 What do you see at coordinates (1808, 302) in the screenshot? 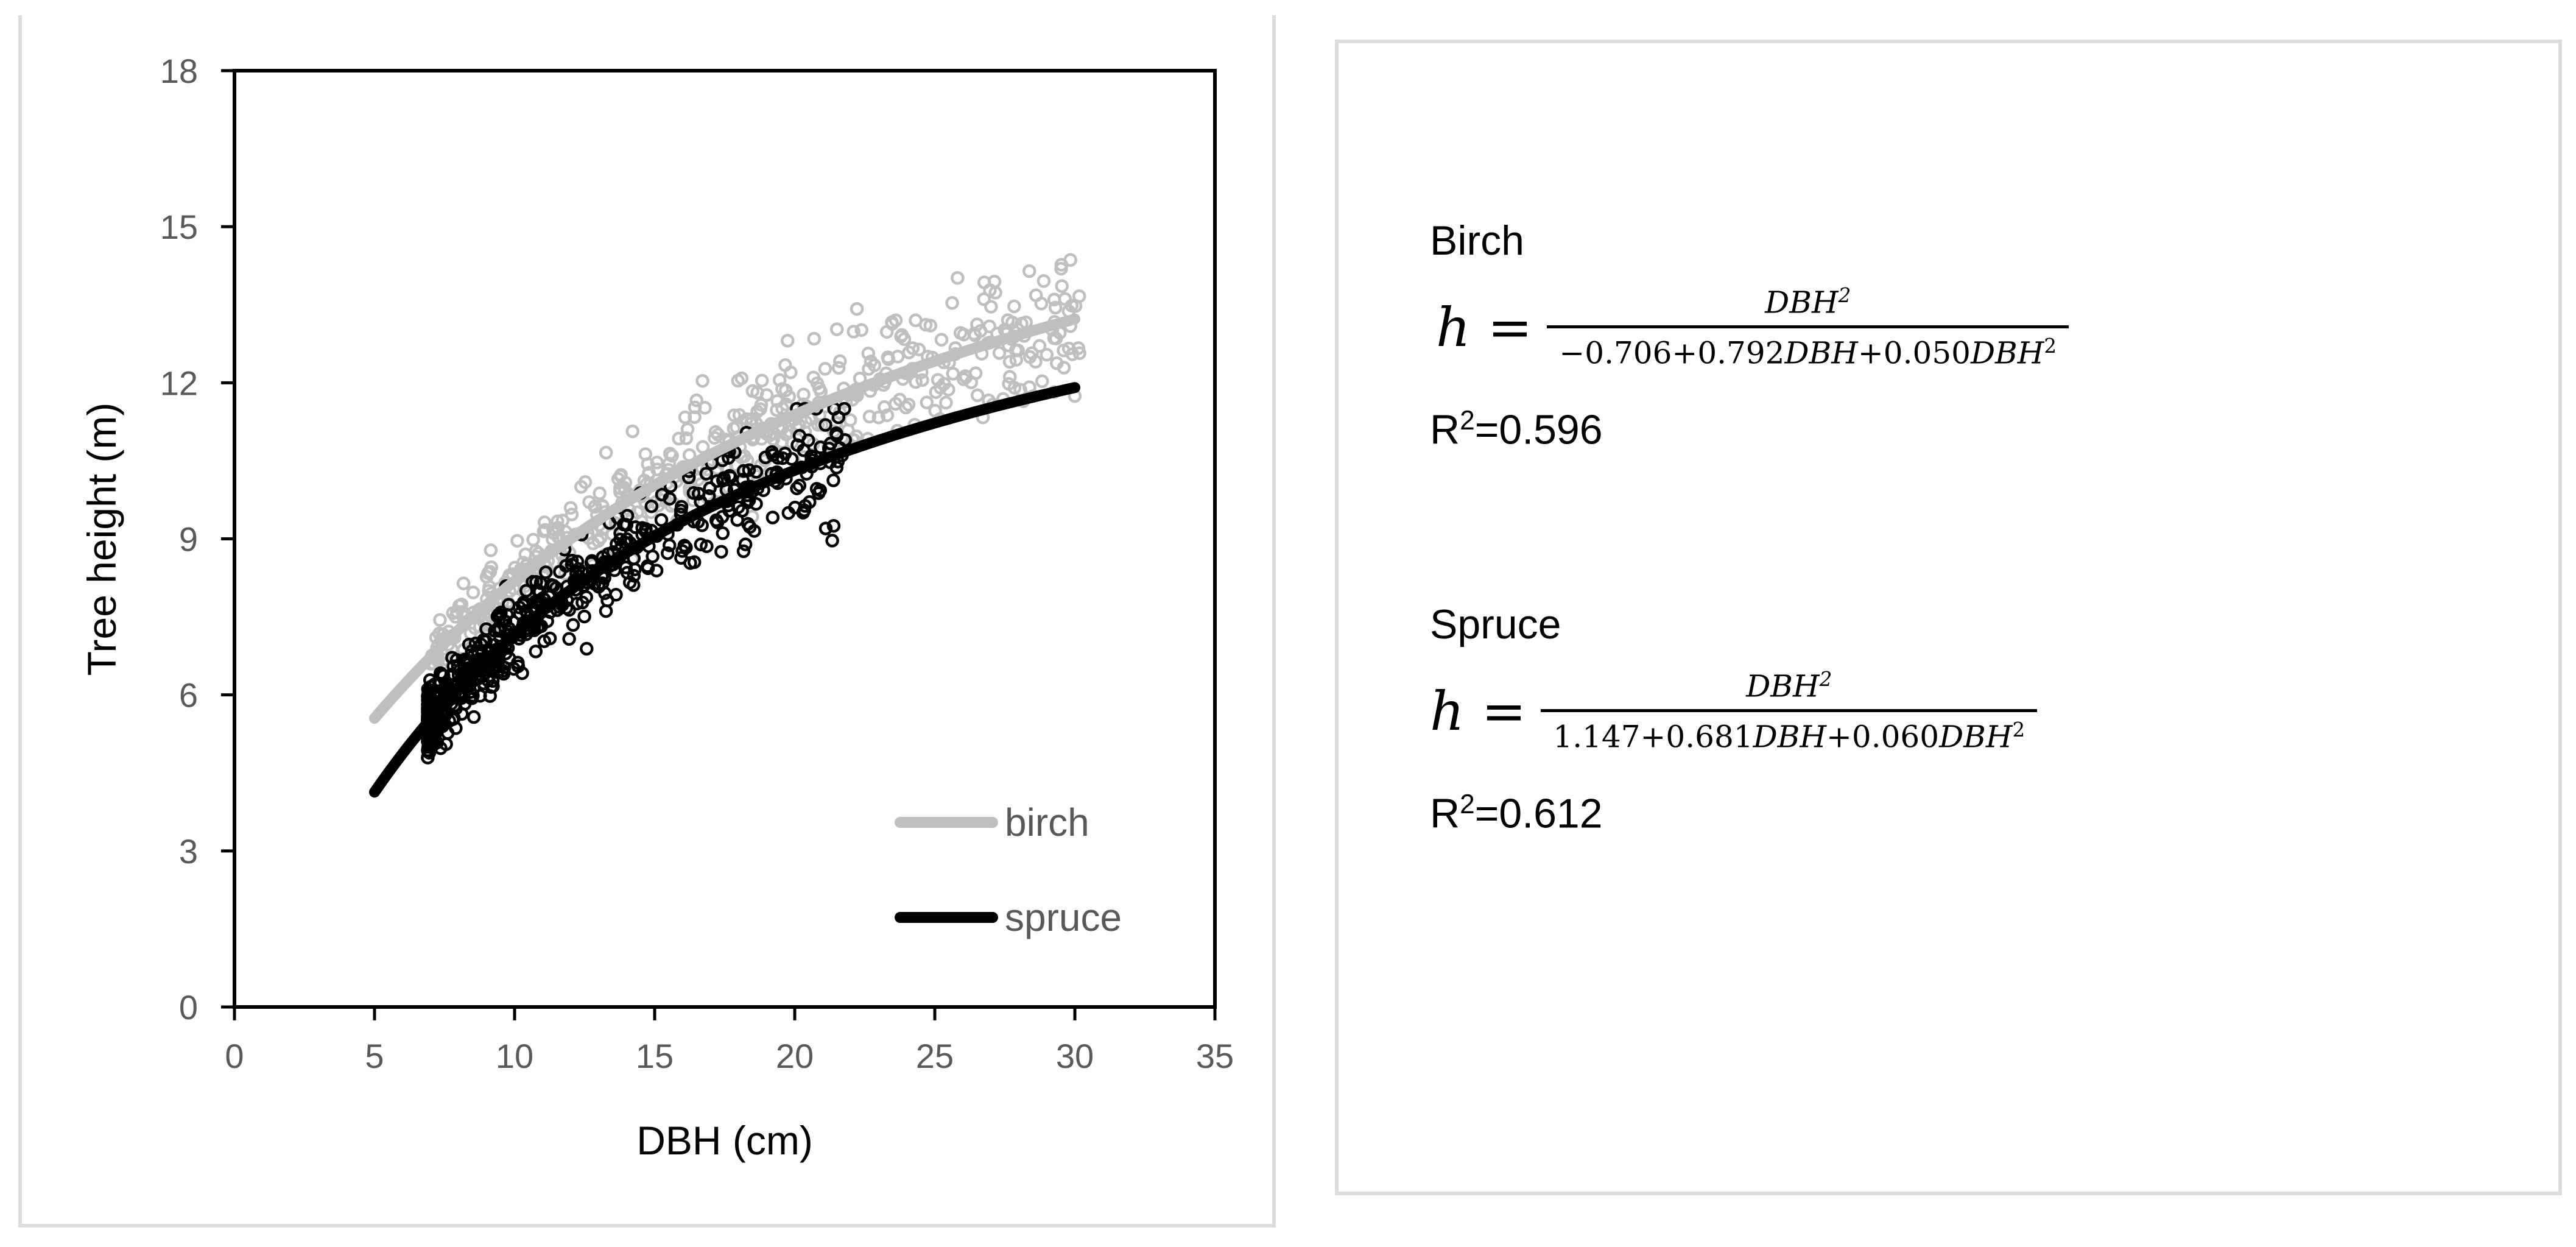
I see `birch-numerator: DBH2` at bounding box center [1808, 302].